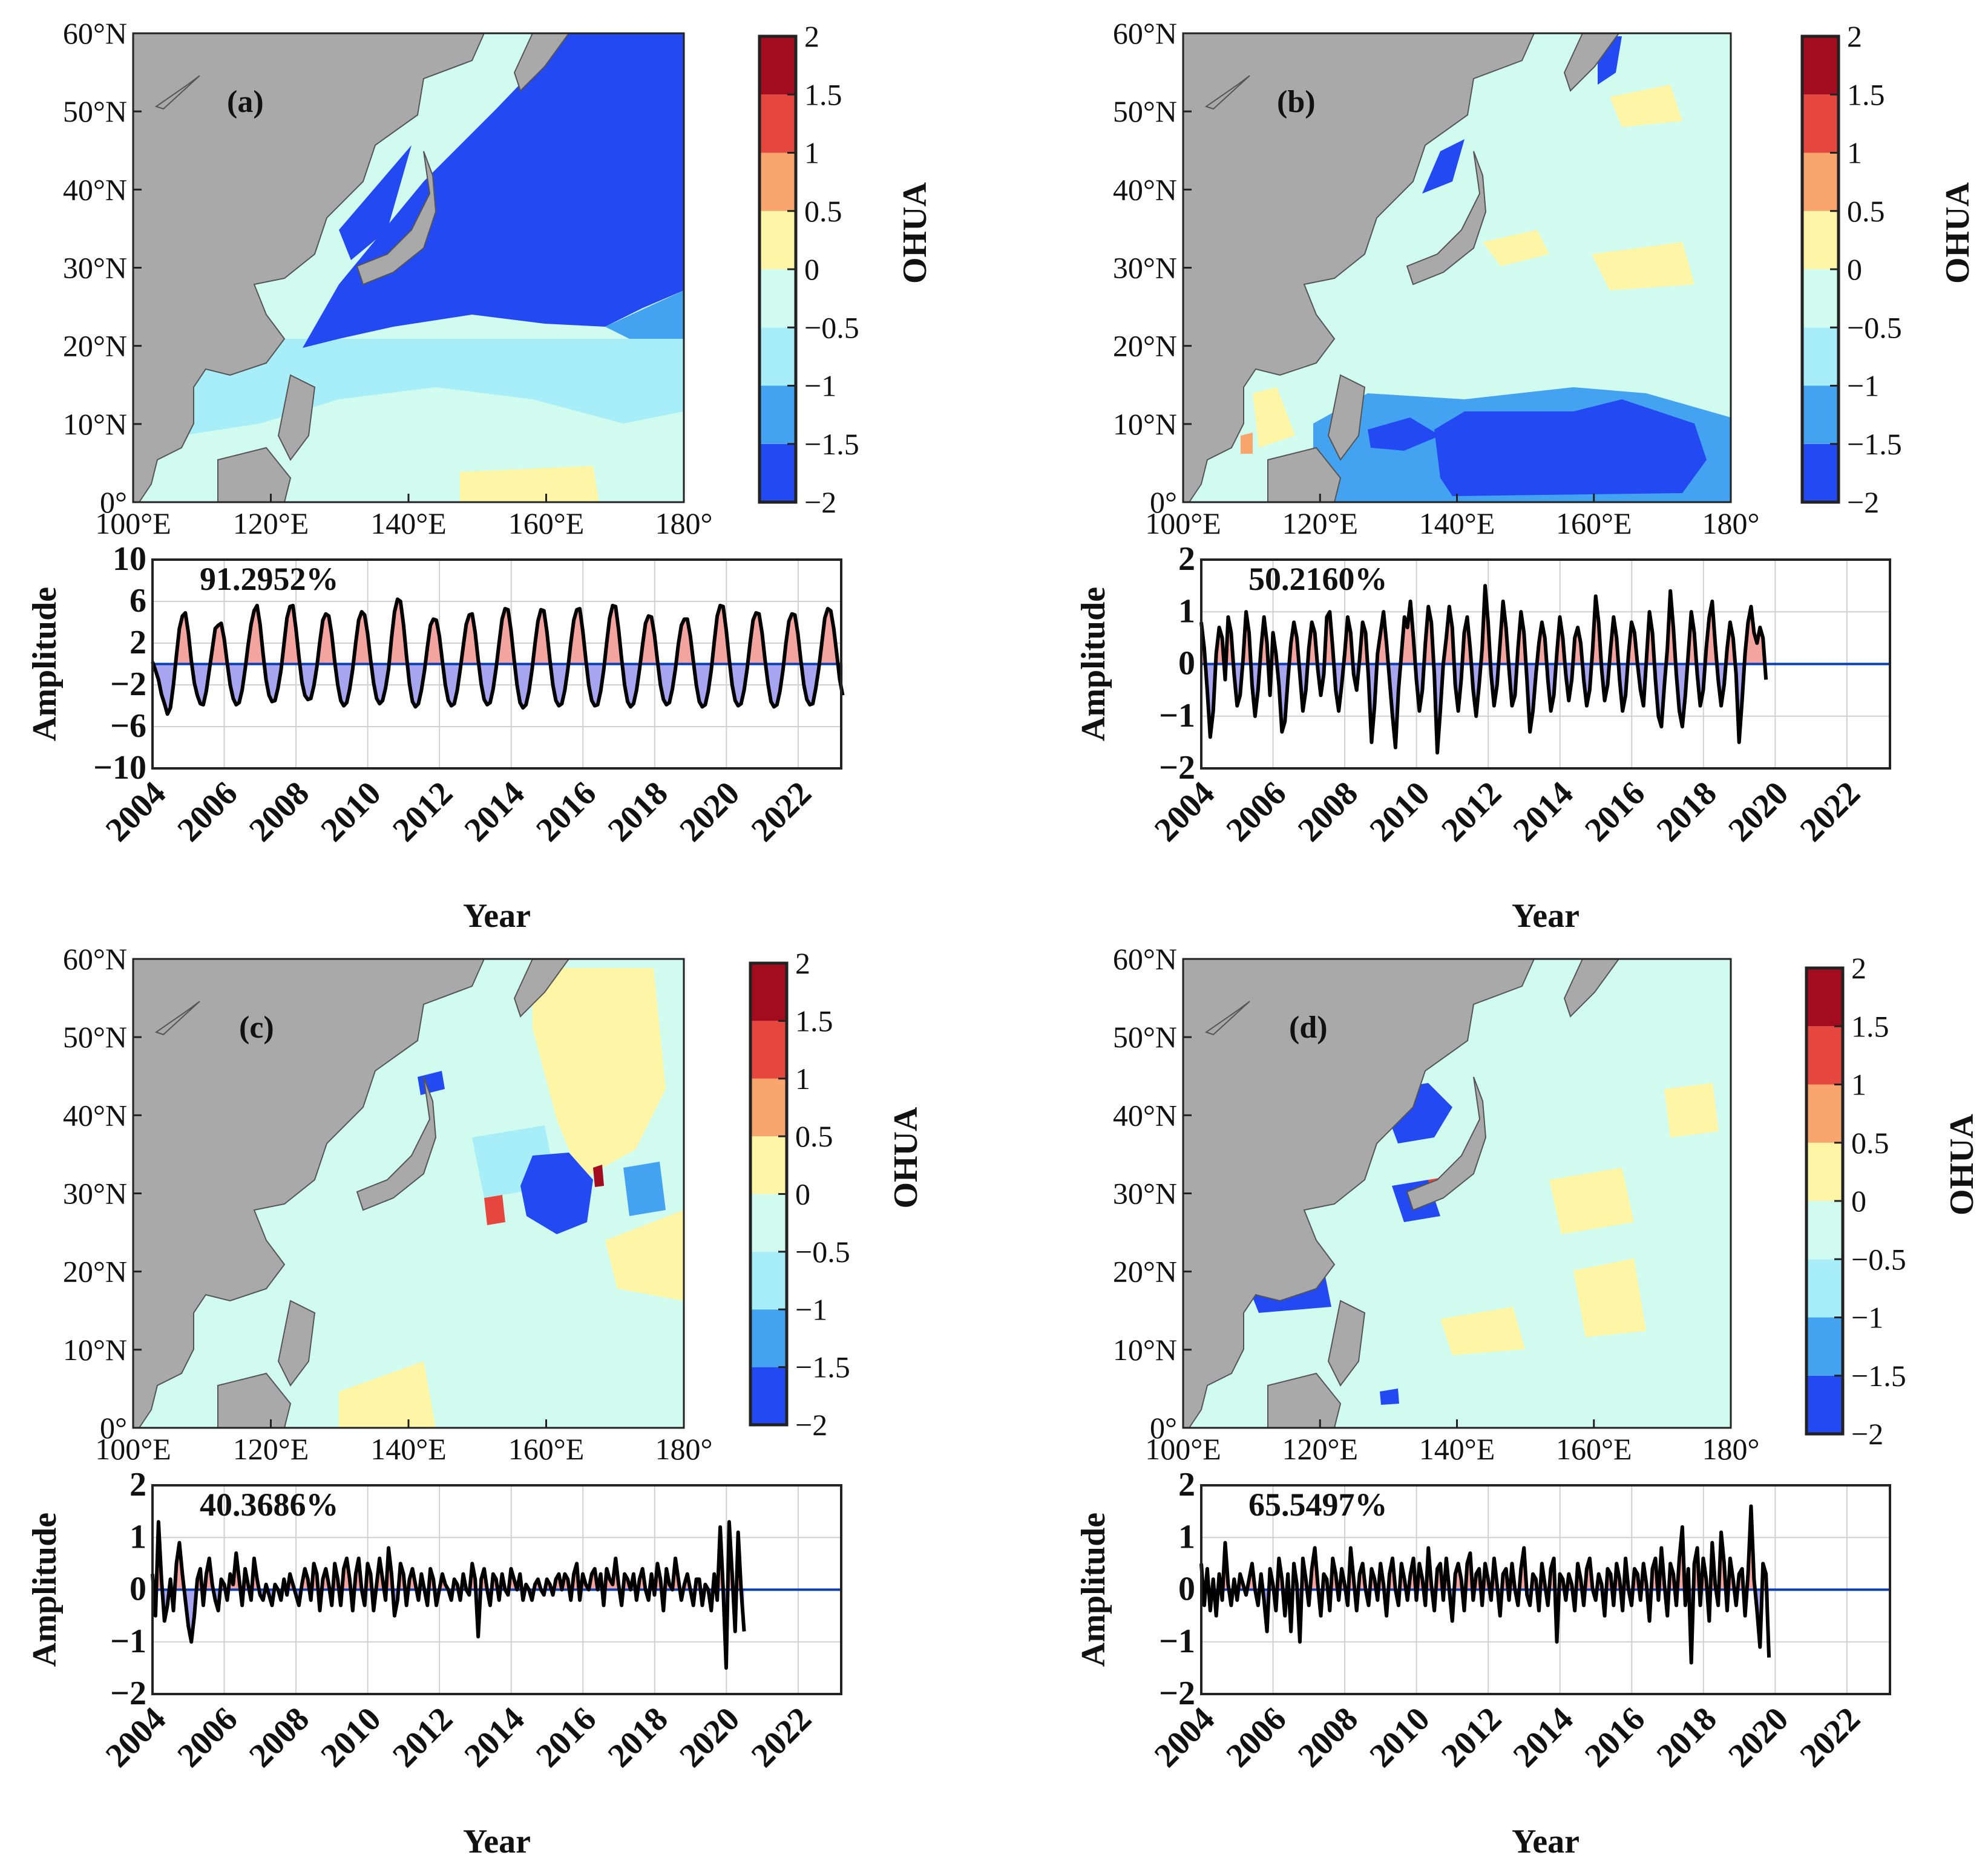 The width and height of the screenshot is (1988, 1858). What do you see at coordinates (422, 1737) in the screenshot?
I see `x-tick-label: 2012` at bounding box center [422, 1737].